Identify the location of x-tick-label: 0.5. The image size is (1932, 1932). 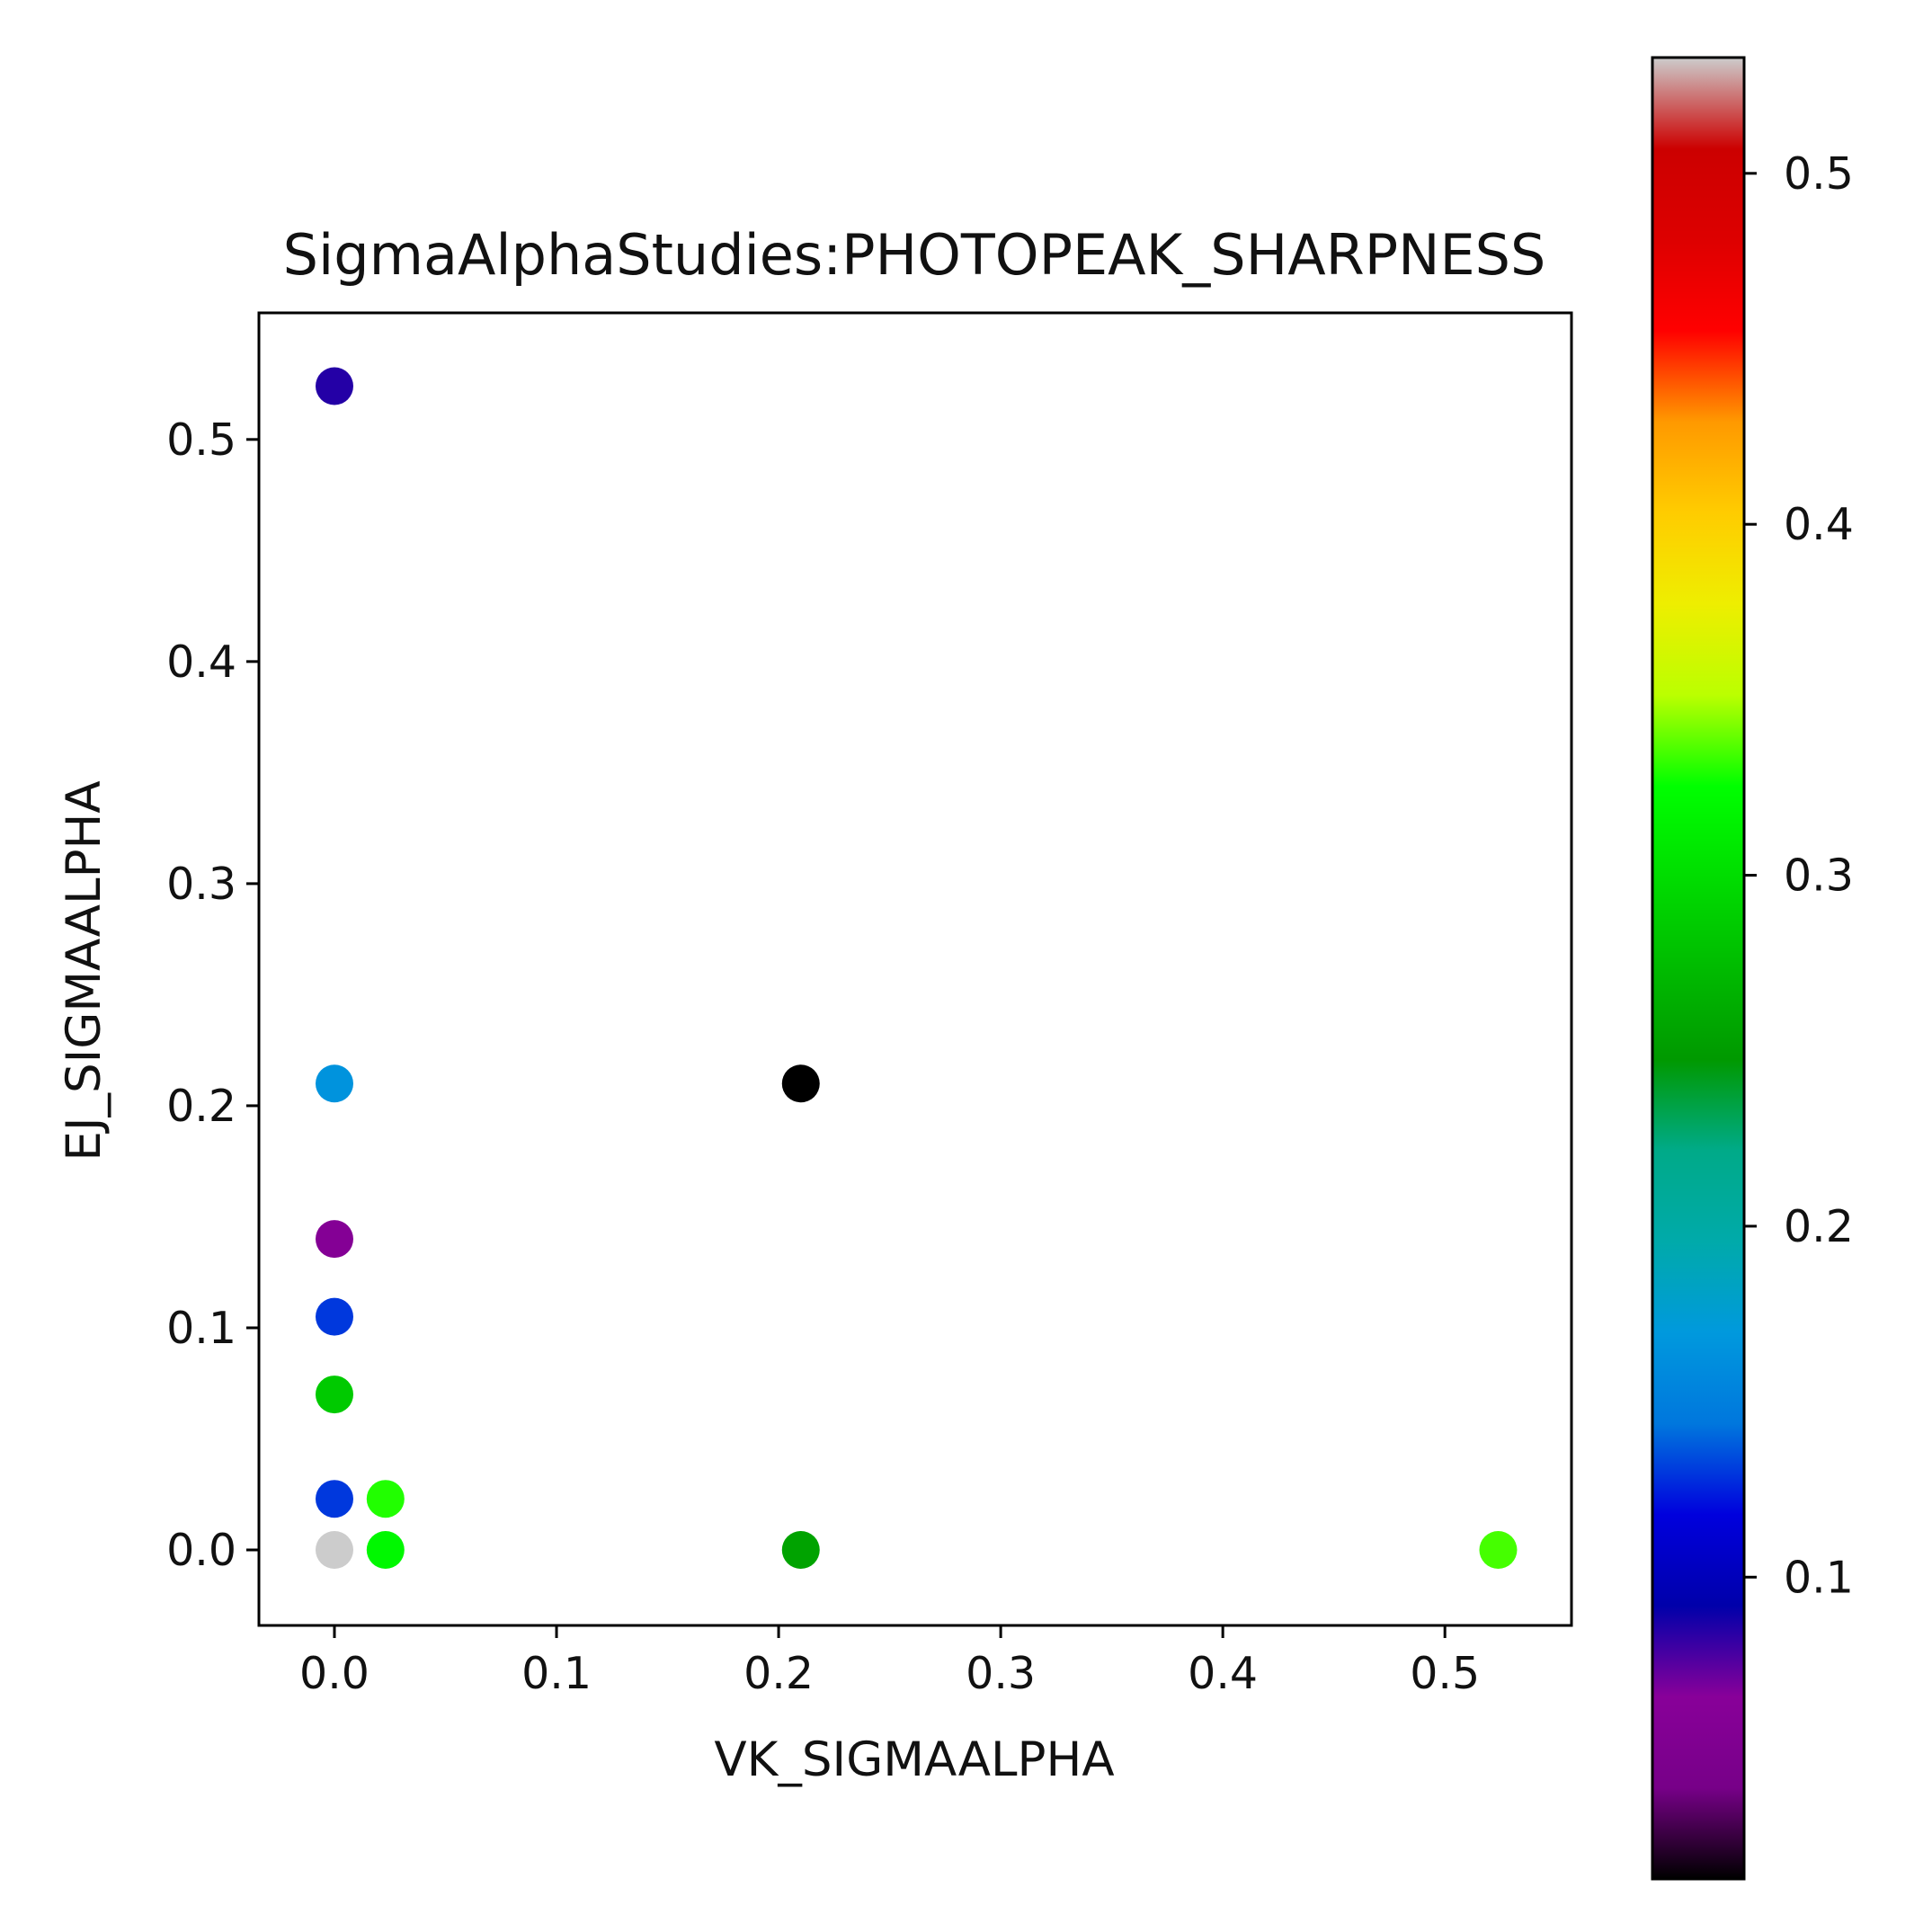
(1445, 1673).